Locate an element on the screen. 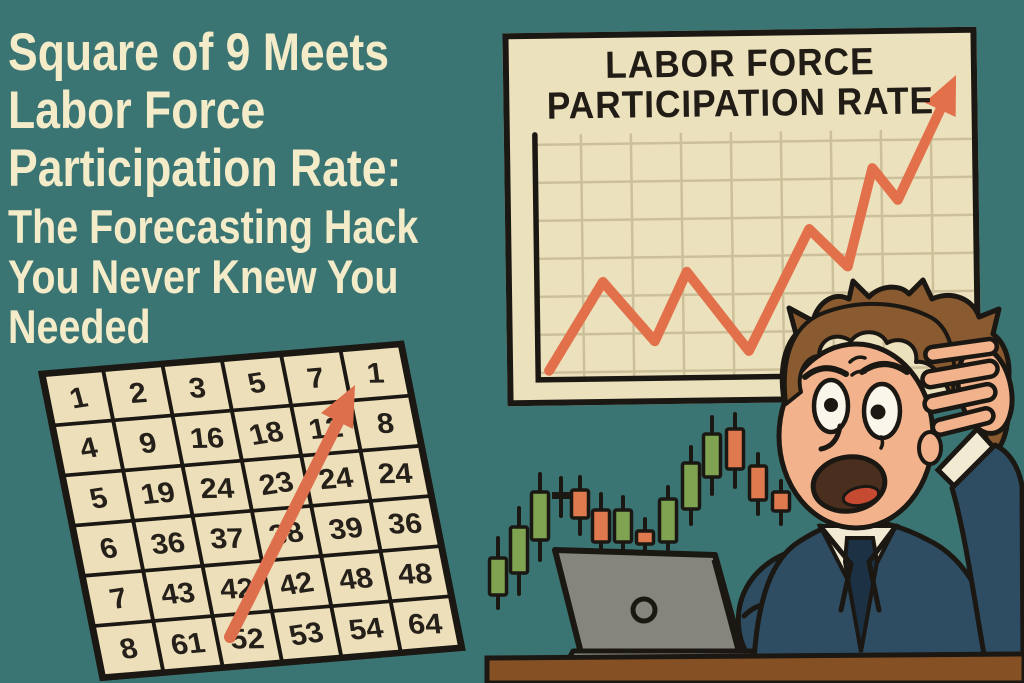 This screenshot has width=1024, height=683. grid-cell: 61 is located at coordinates (188, 644).